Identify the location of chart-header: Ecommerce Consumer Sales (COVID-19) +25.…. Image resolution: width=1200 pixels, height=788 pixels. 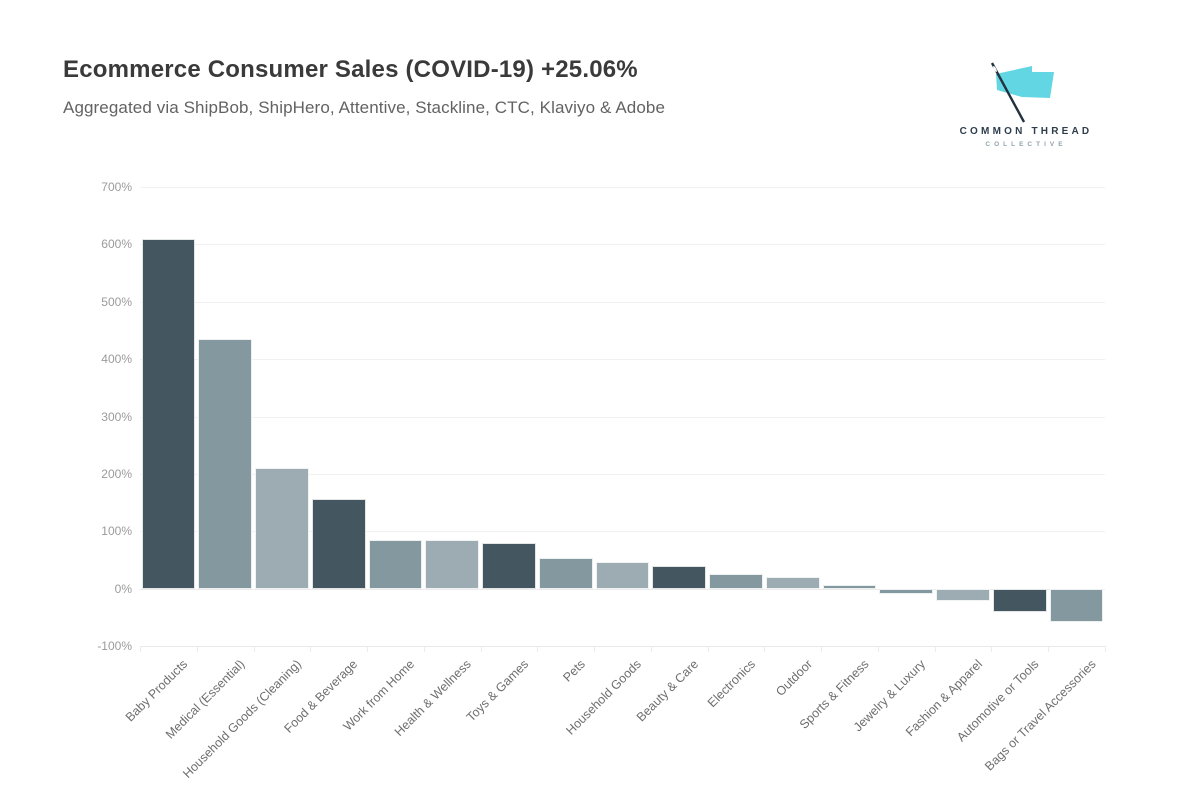
(364, 87).